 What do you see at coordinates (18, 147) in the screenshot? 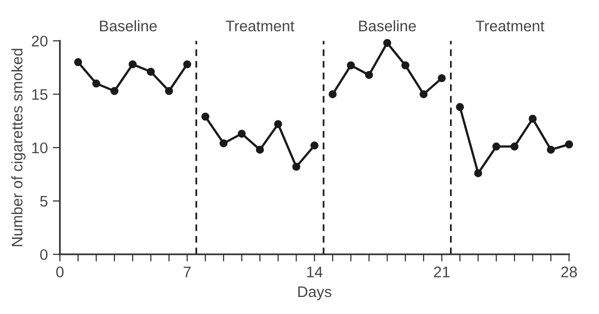
I see `y-axis-title: Number of cigarettes smoked` at bounding box center [18, 147].